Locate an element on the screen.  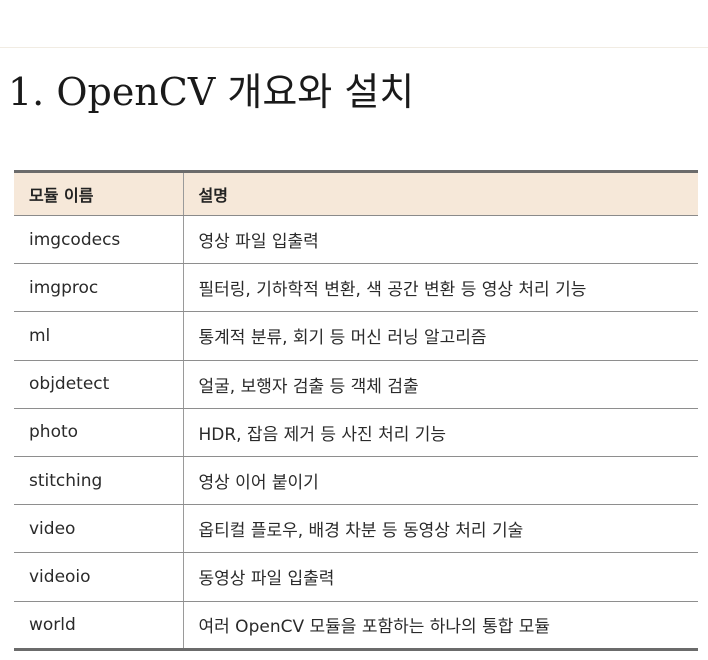
table-row: world 여러 OpenCV 모듈을 포함하는 하나의 통합 모듈 is located at coordinates (356, 626).